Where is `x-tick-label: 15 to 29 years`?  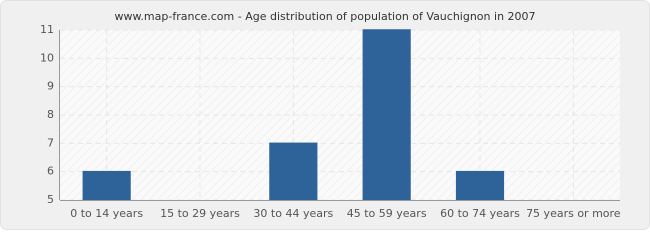
x-tick-label: 15 to 29 years is located at coordinates (200, 213).